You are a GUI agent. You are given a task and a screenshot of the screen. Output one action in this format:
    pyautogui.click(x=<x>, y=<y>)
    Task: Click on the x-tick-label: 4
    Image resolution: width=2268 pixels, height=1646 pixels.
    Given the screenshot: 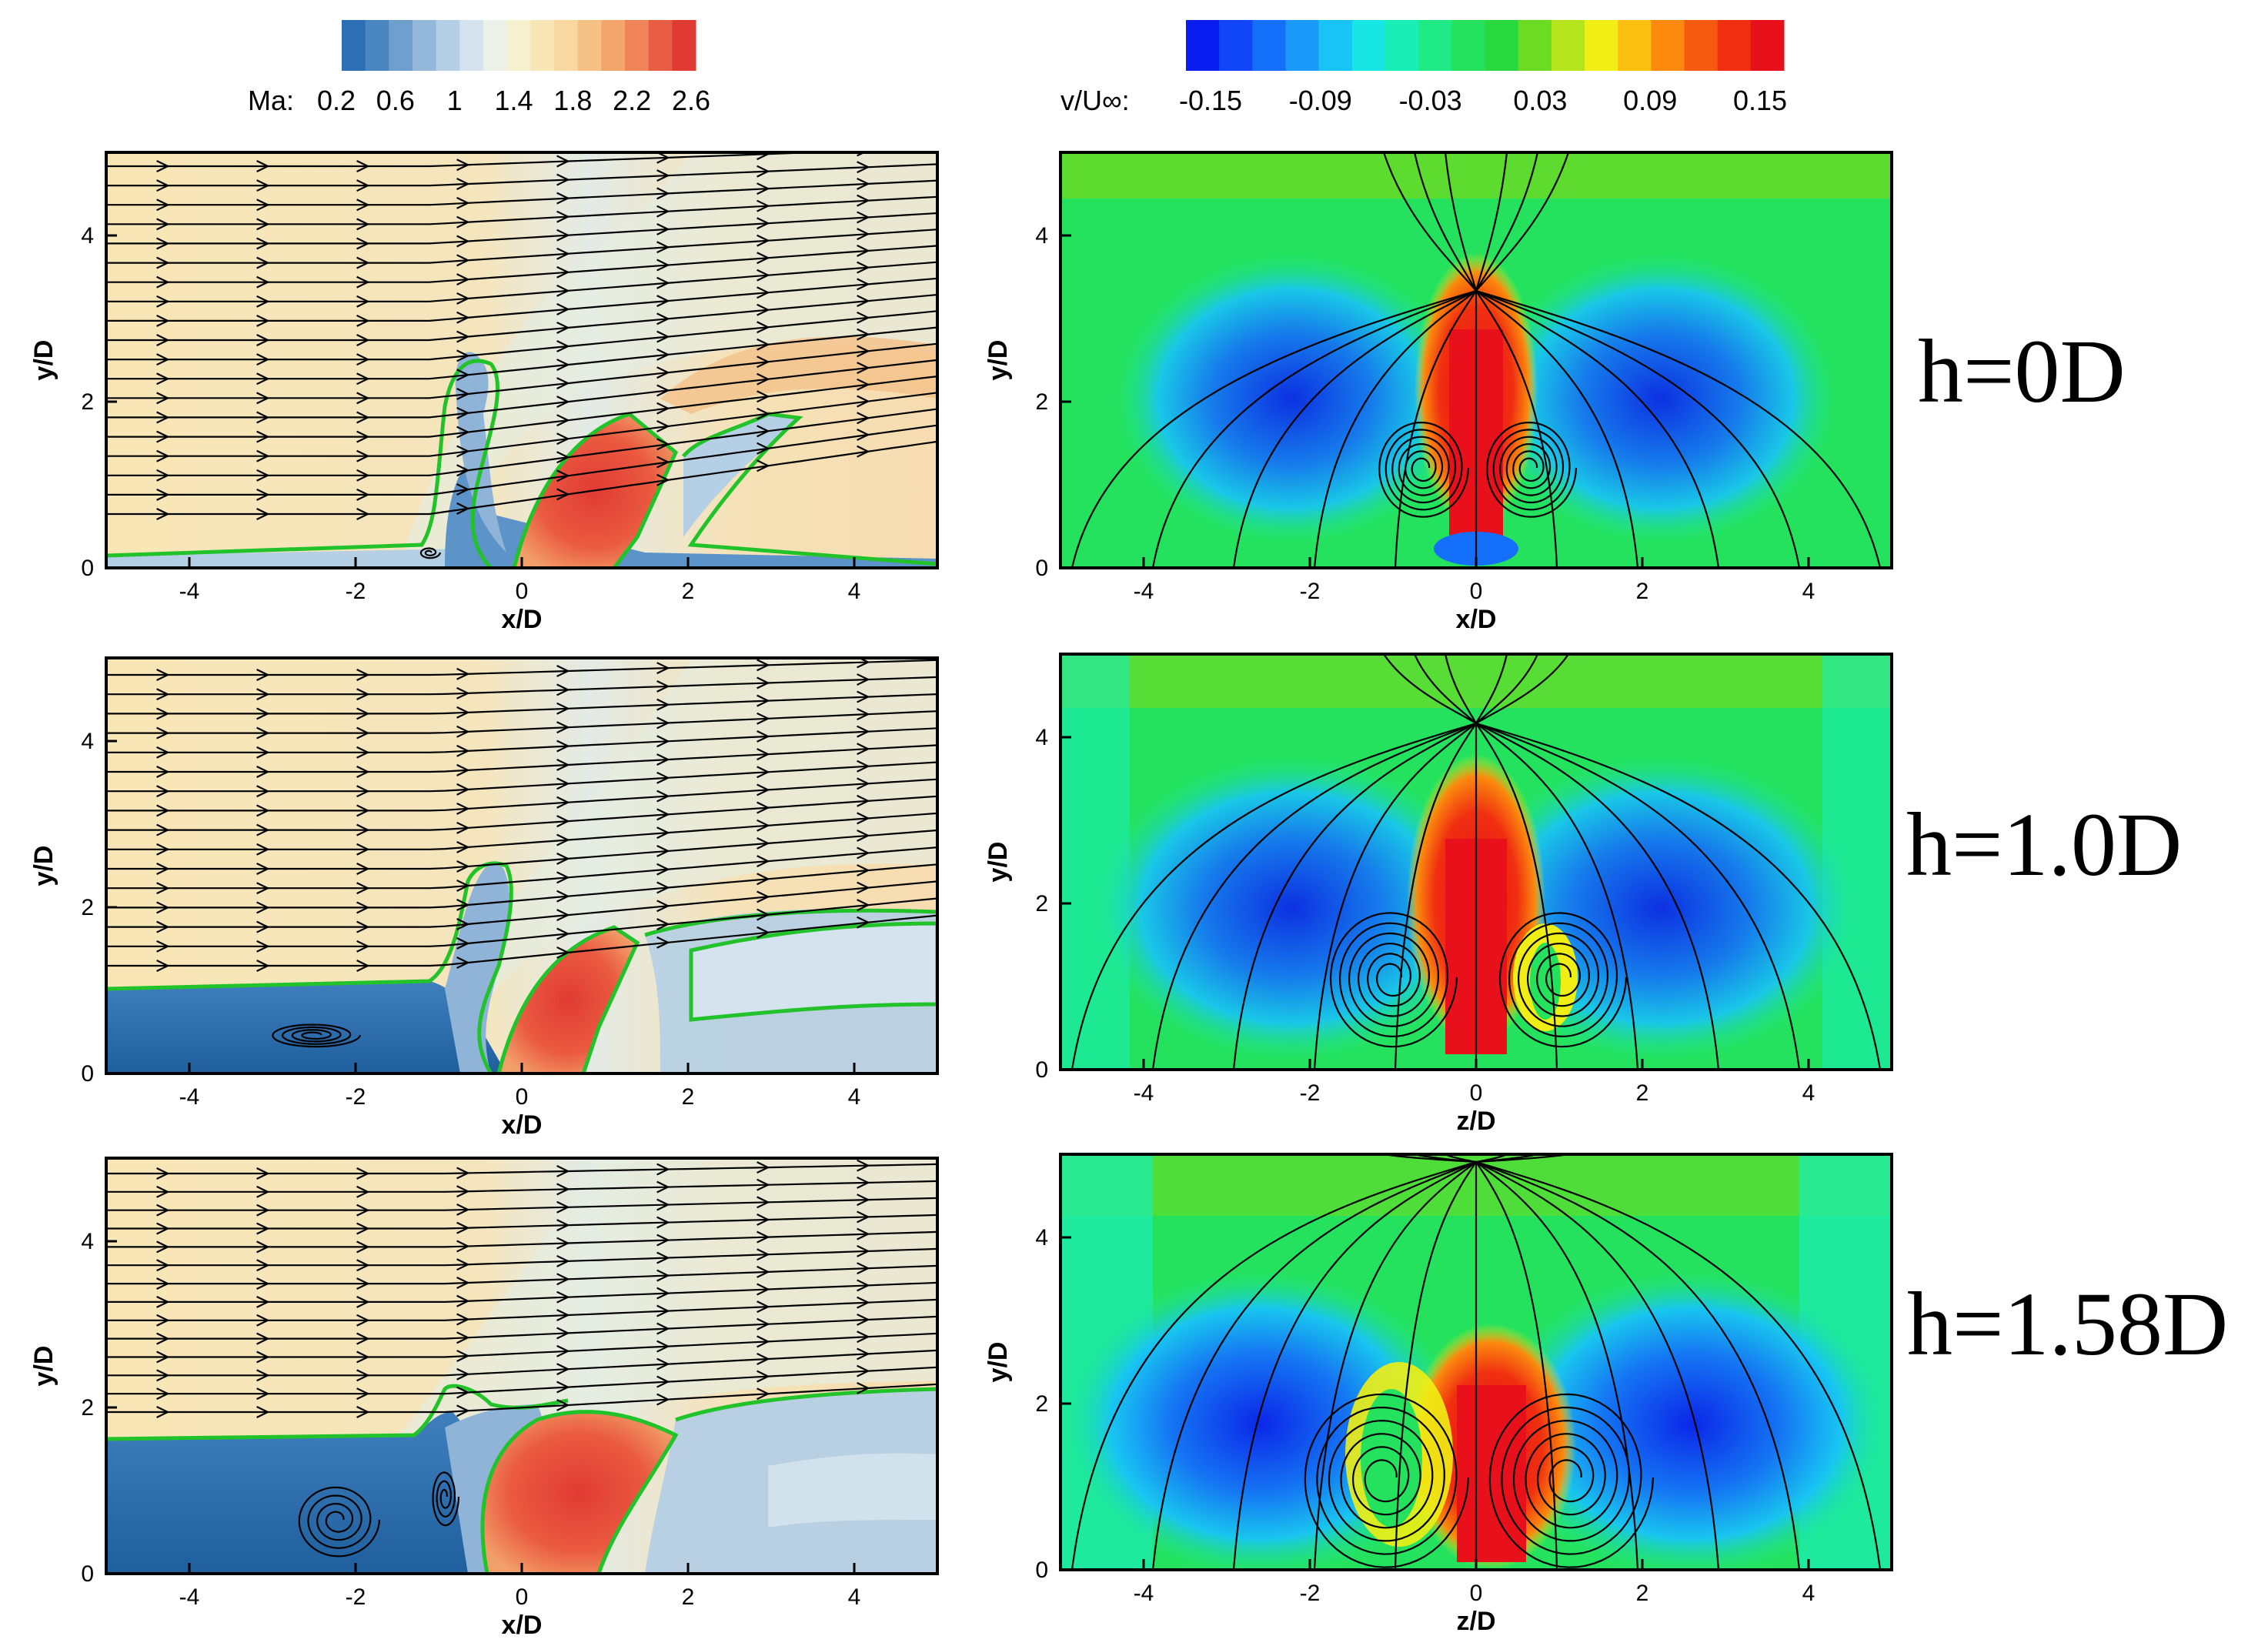 What is the action you would take?
    pyautogui.click(x=854, y=591)
    